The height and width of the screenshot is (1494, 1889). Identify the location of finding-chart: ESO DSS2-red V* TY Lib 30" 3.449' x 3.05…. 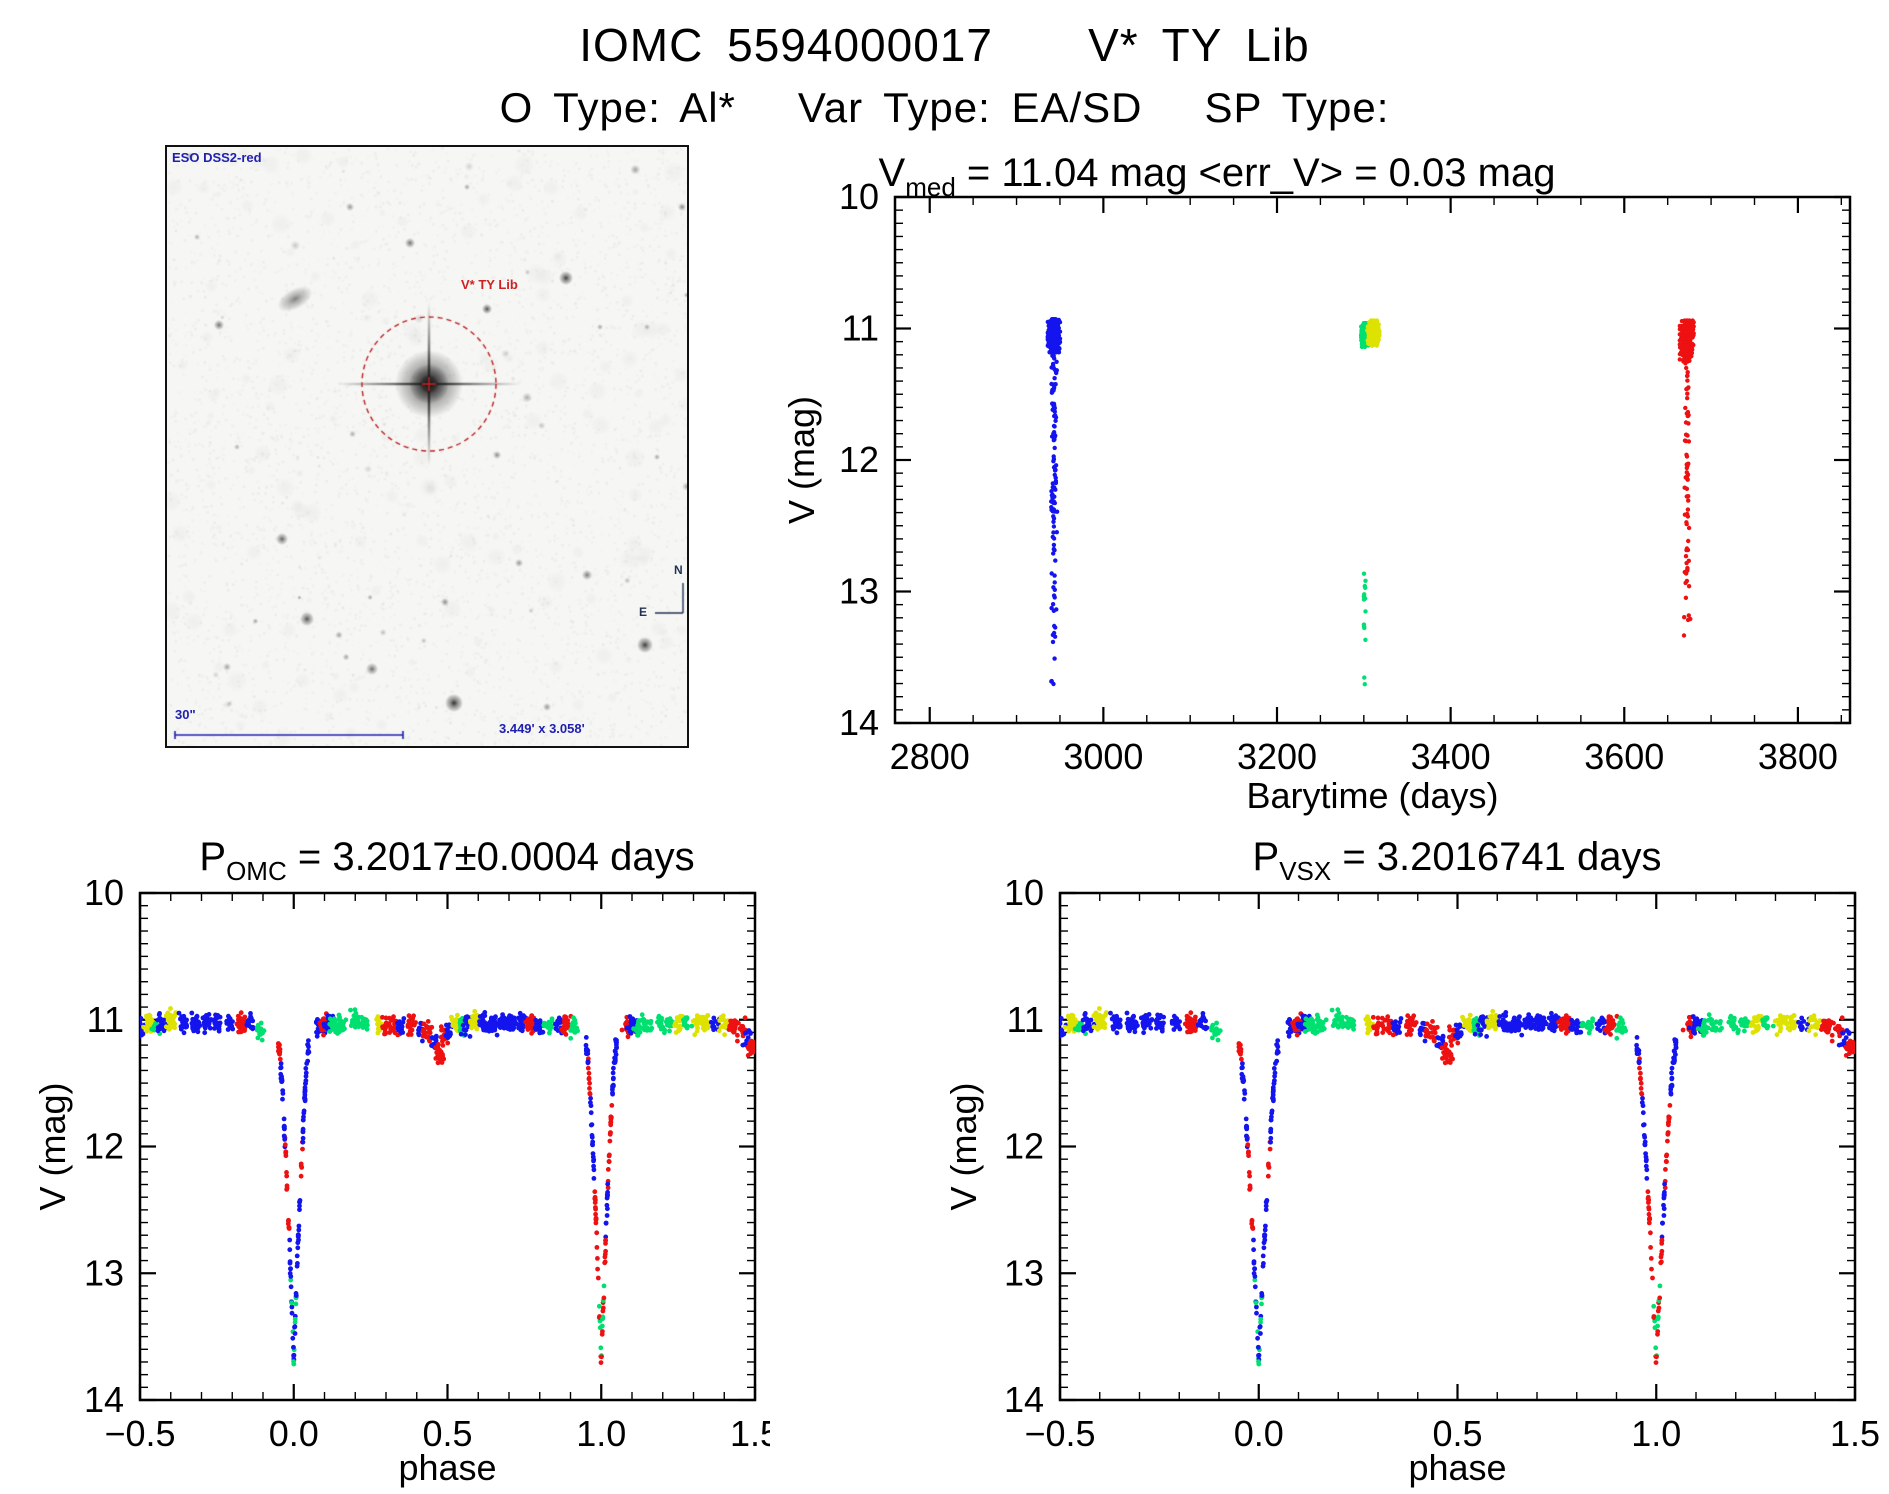
(427, 446).